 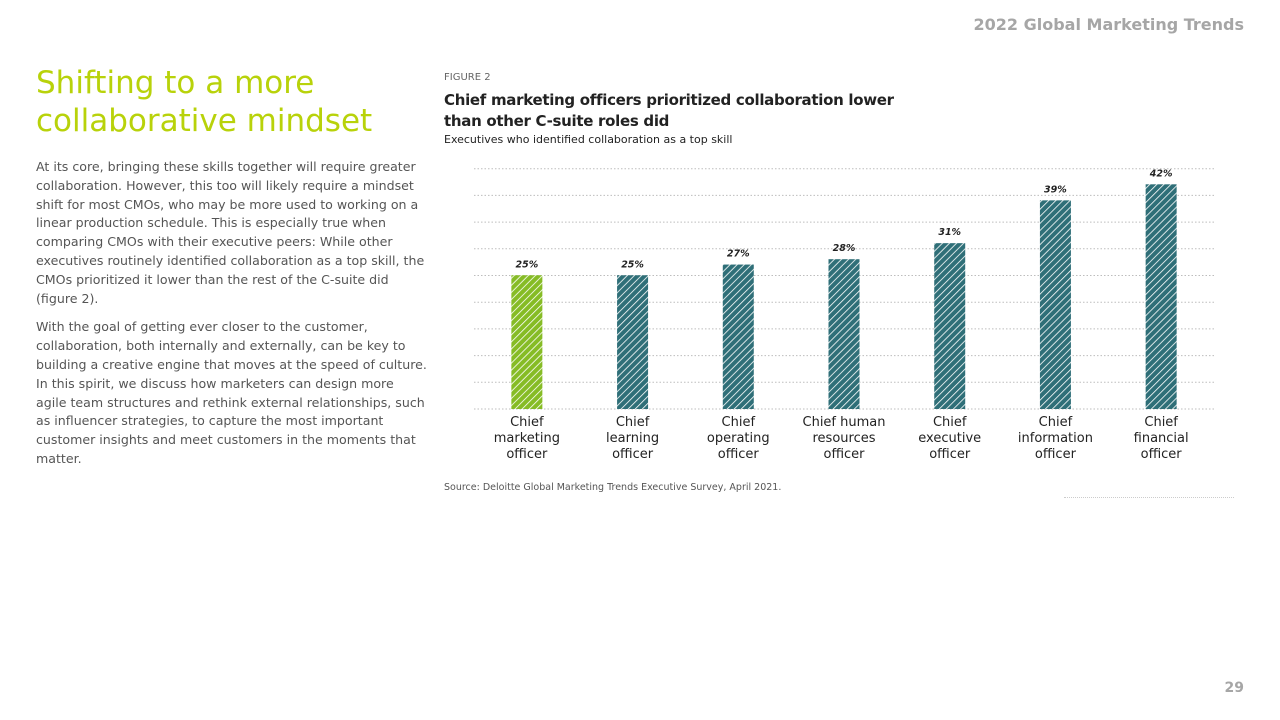 What do you see at coordinates (844, 248) in the screenshot?
I see `value-label-3: 28%` at bounding box center [844, 248].